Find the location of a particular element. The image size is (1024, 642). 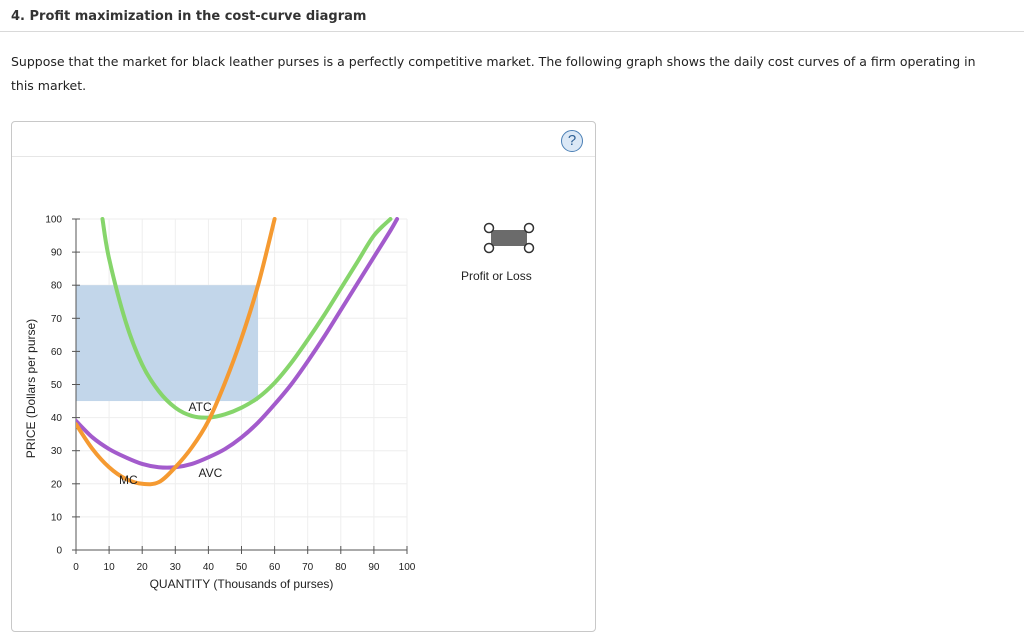

avc-curve is located at coordinates (238, 343).